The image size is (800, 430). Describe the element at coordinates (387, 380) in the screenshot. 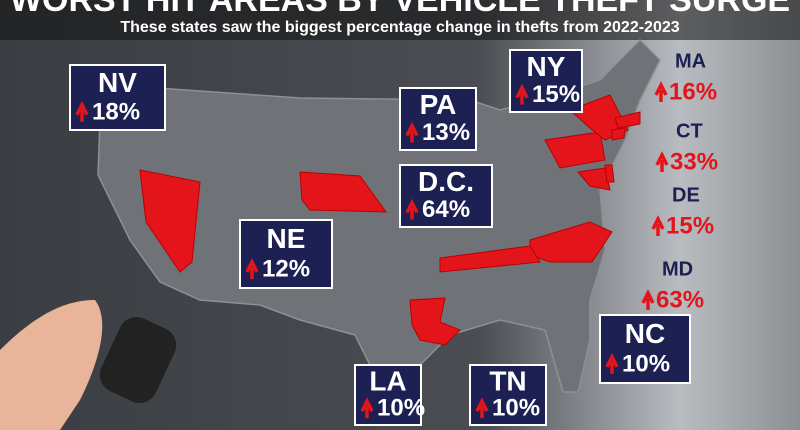

I see `state-abbr: LA` at that location.